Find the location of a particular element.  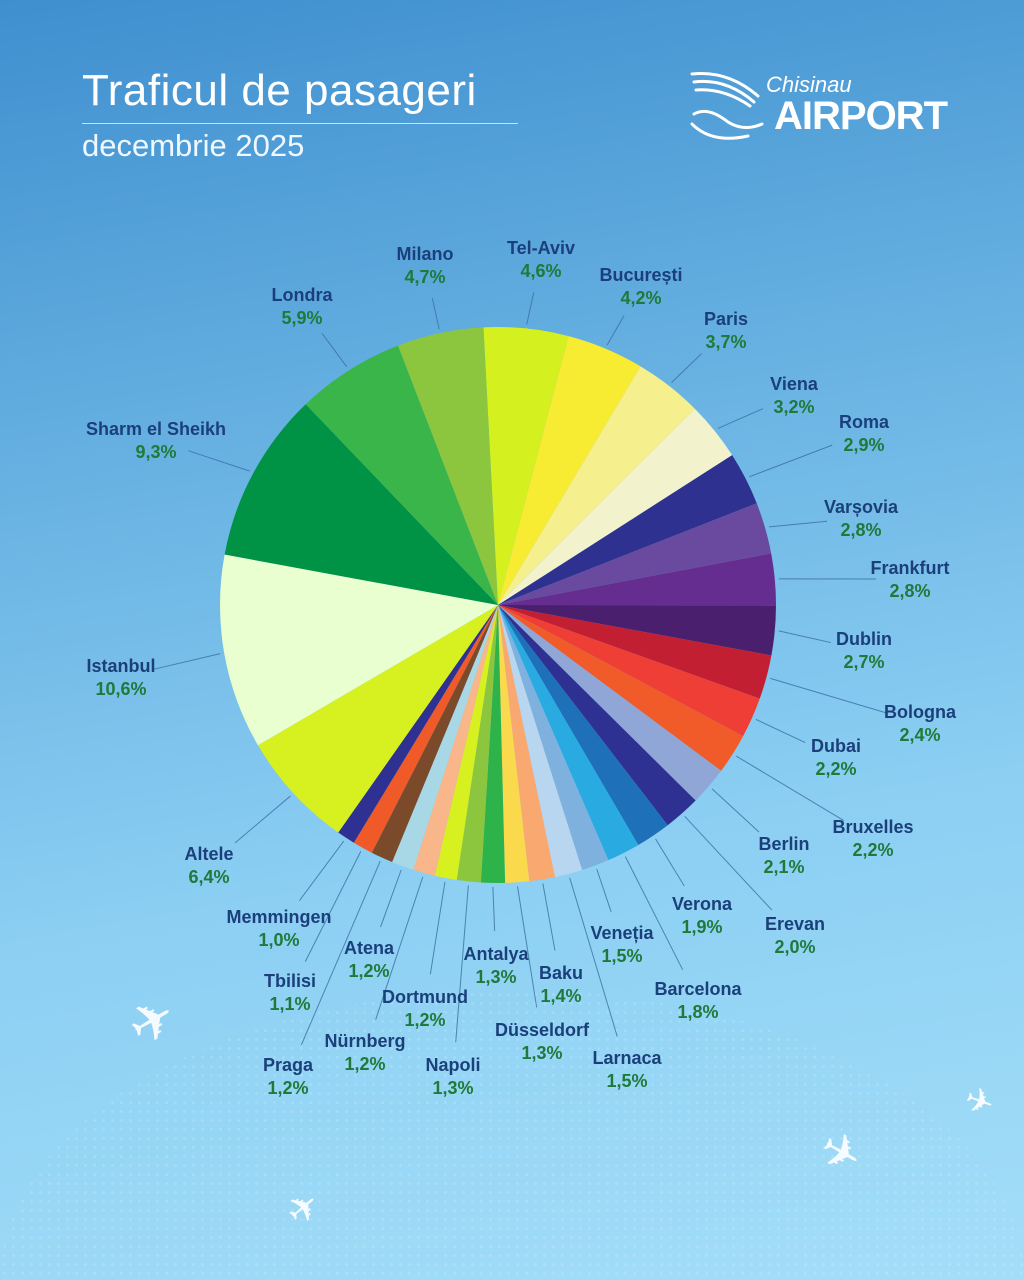

slice-label-value: 1,1% is located at coordinates (290, 1004).